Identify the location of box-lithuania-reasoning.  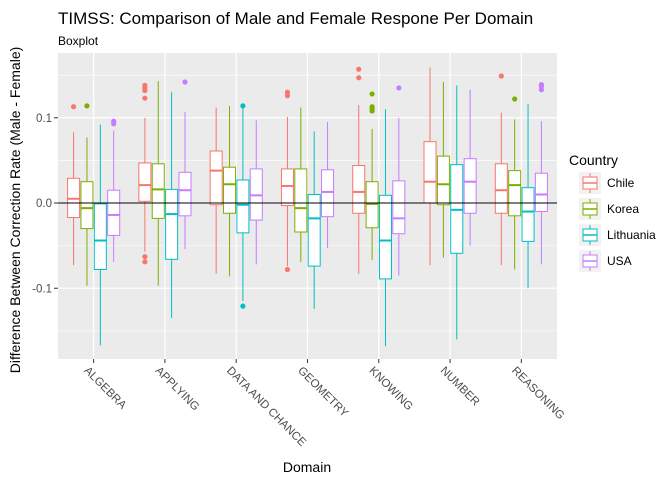
(528, 196).